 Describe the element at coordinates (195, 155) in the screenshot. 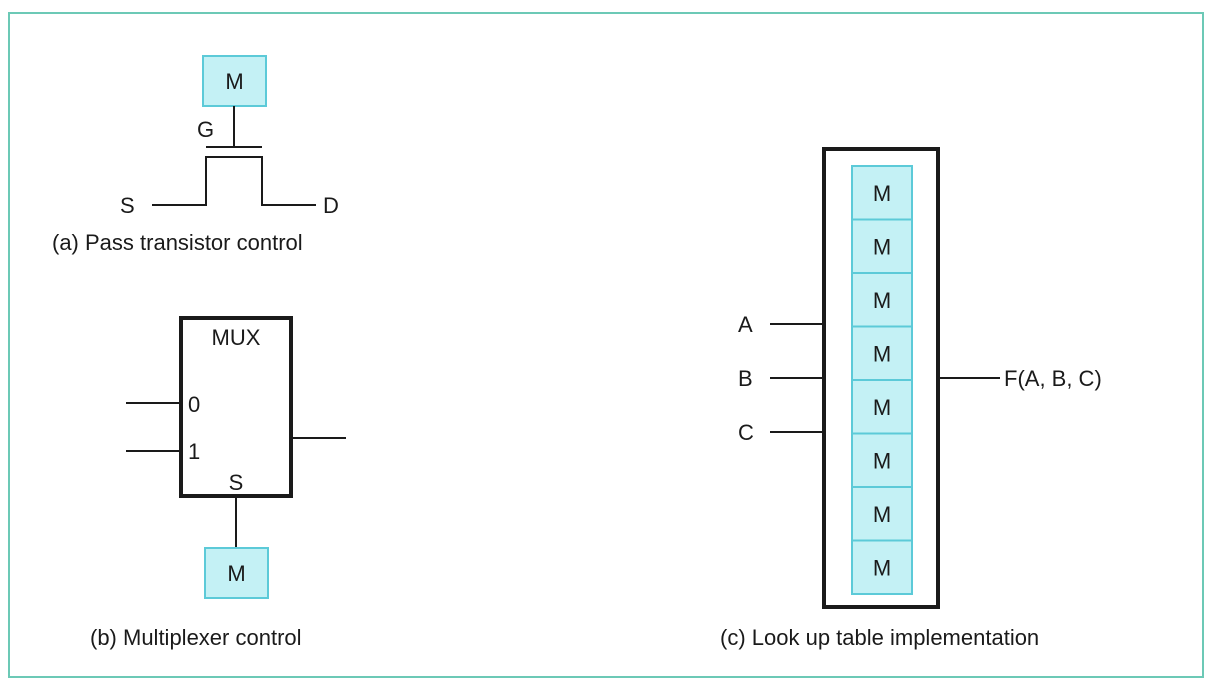

I see `pass-transistor-section: M G S D (a) Pass transistor control` at that location.